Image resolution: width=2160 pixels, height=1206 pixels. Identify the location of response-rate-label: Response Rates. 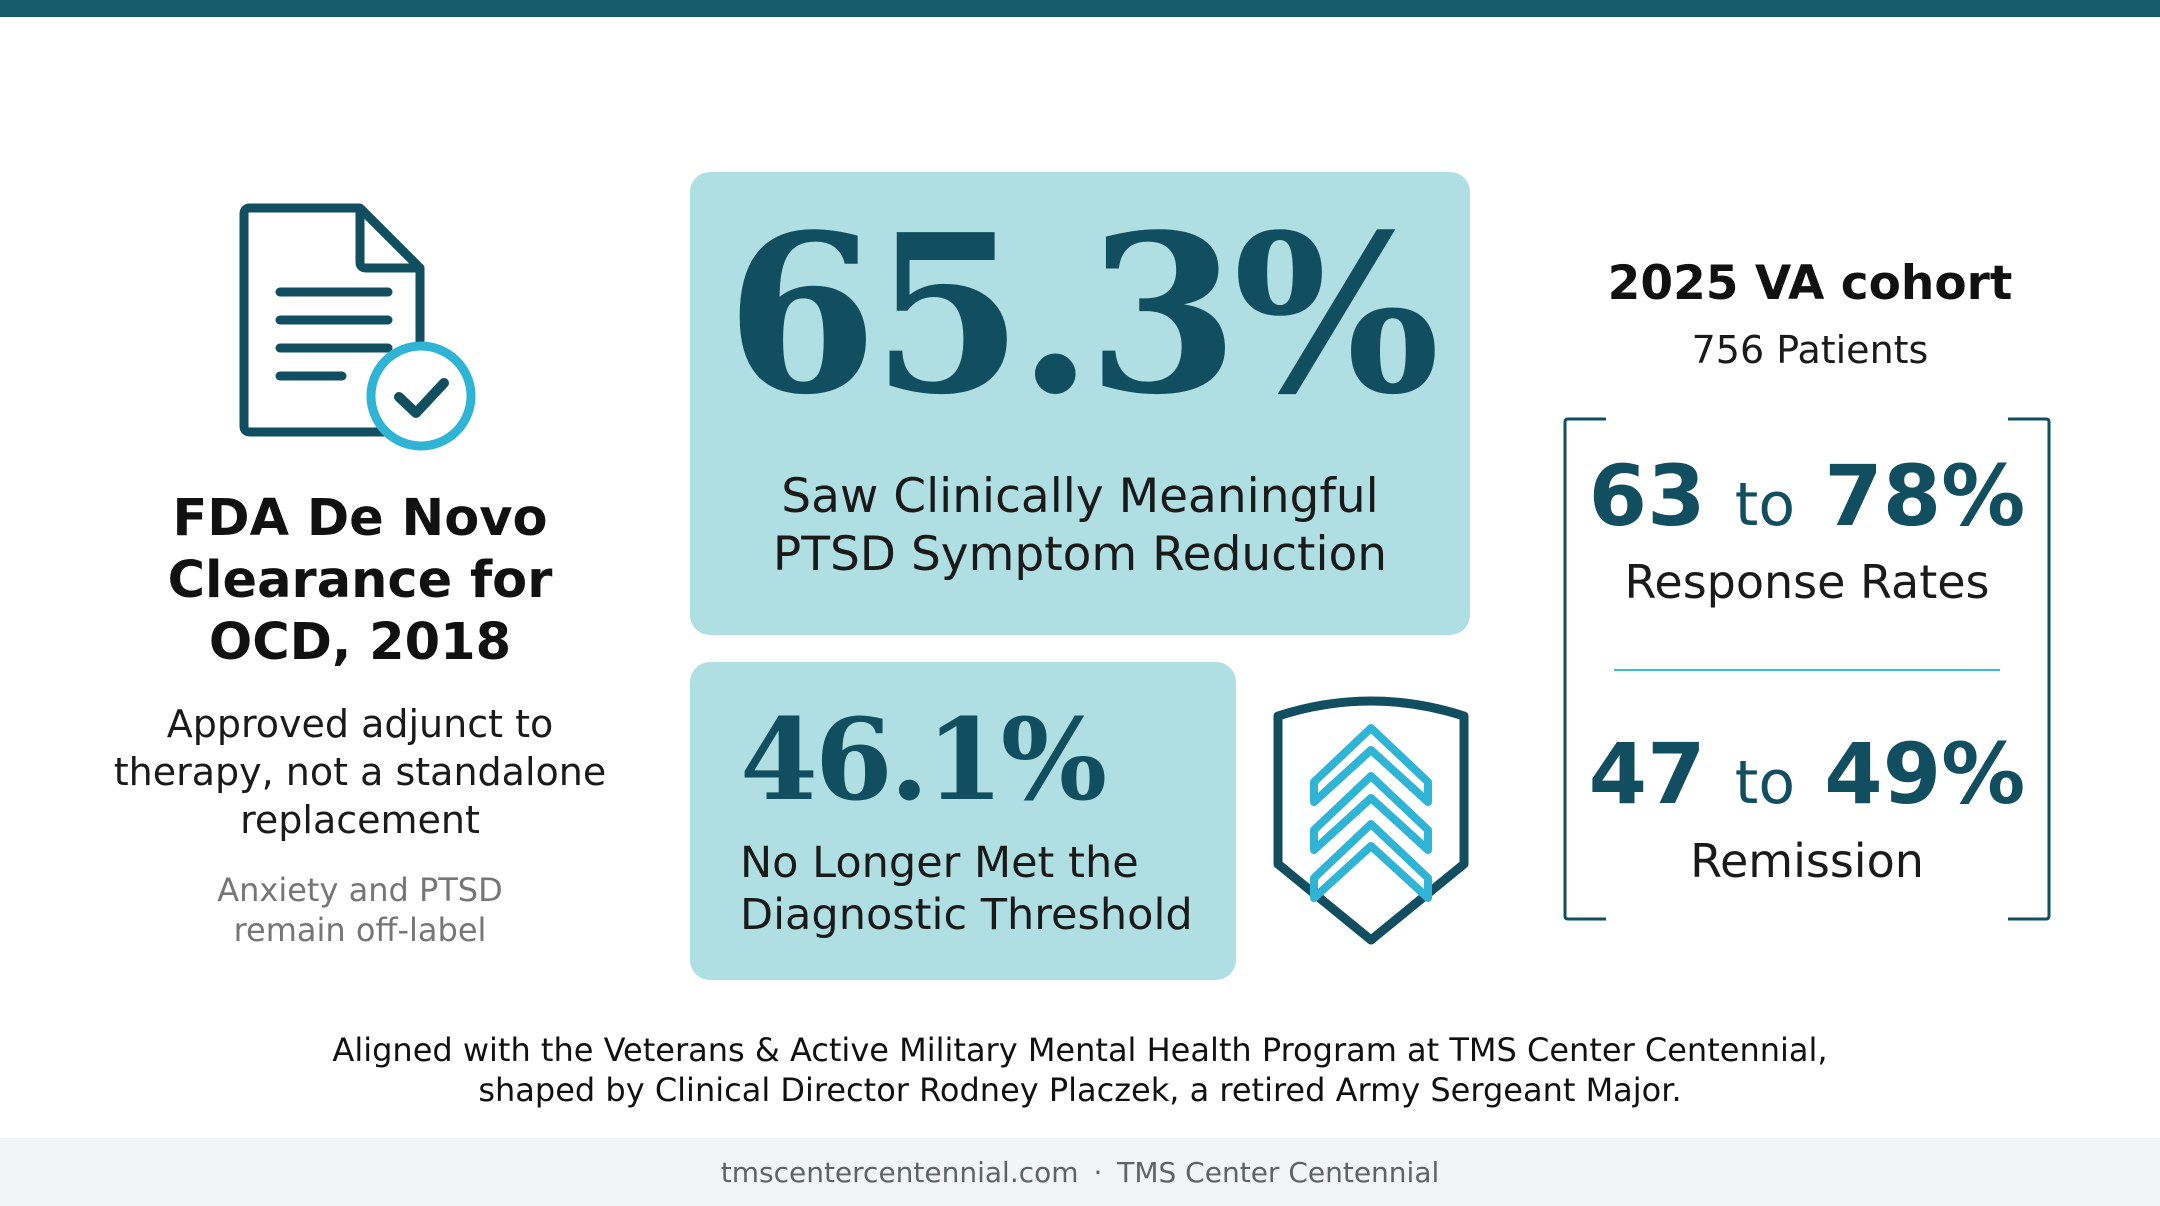
(1807, 582).